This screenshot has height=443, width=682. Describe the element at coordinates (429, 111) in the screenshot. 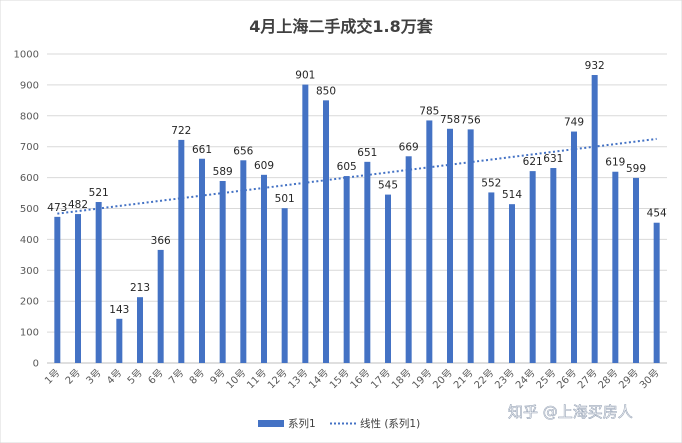

I see `data-label: 785` at that location.